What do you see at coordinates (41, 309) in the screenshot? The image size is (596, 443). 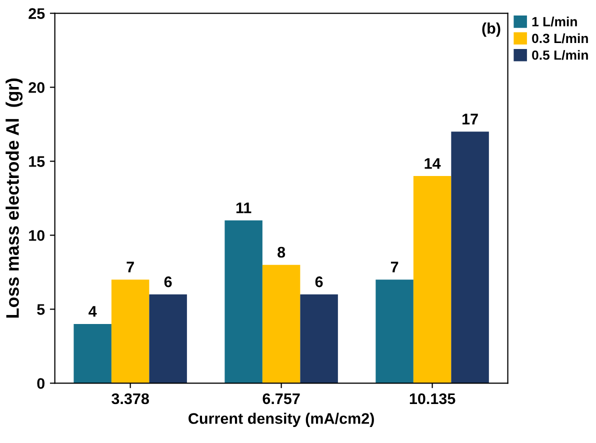 I see `y-tick-label: 5` at bounding box center [41, 309].